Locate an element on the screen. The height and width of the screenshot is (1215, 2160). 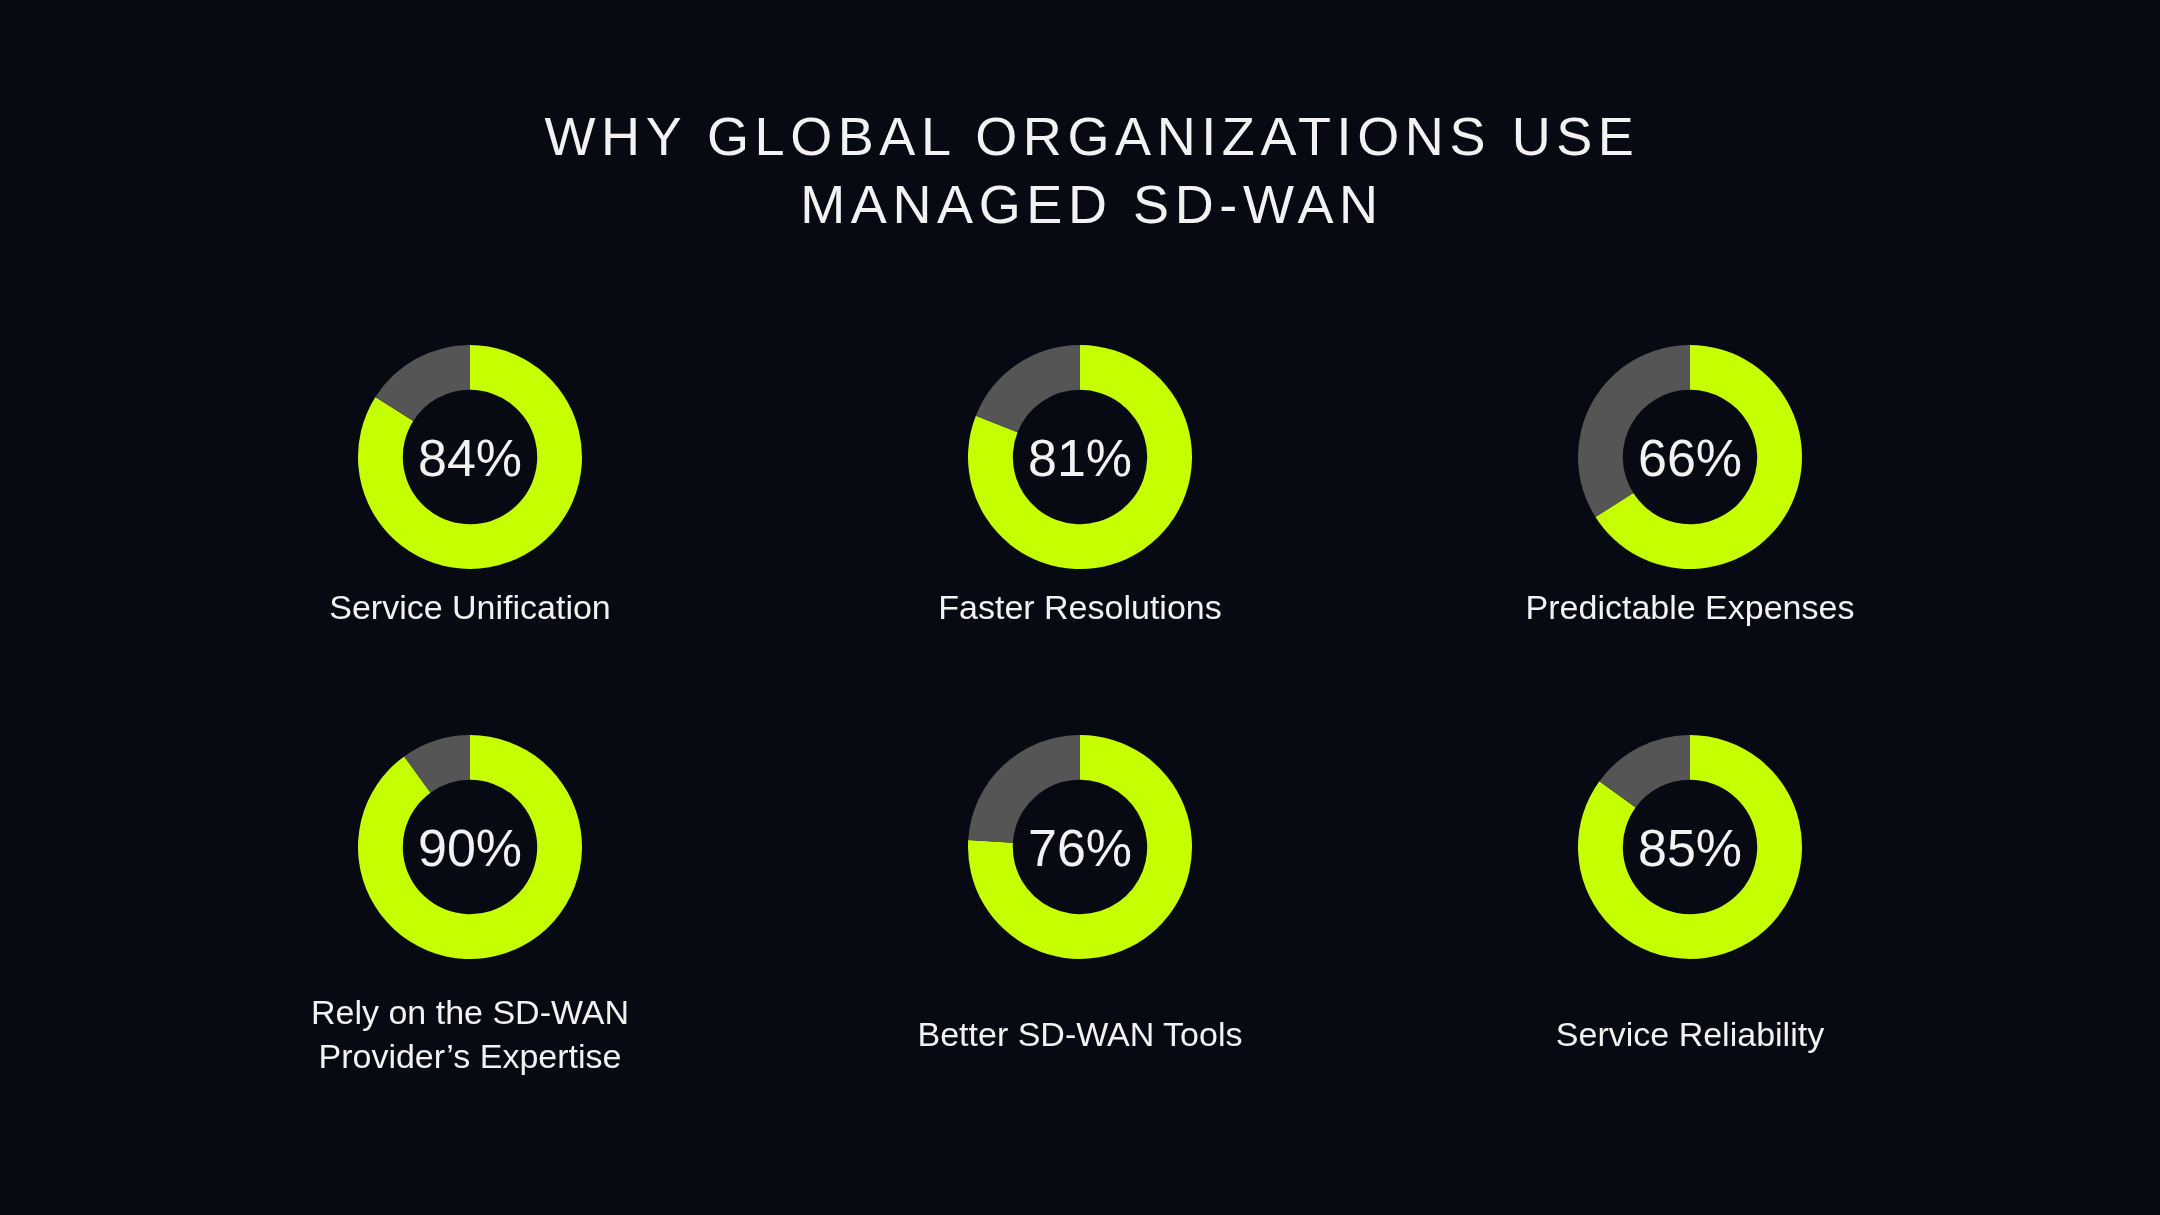
data-label: 90% is located at coordinates (470, 848).